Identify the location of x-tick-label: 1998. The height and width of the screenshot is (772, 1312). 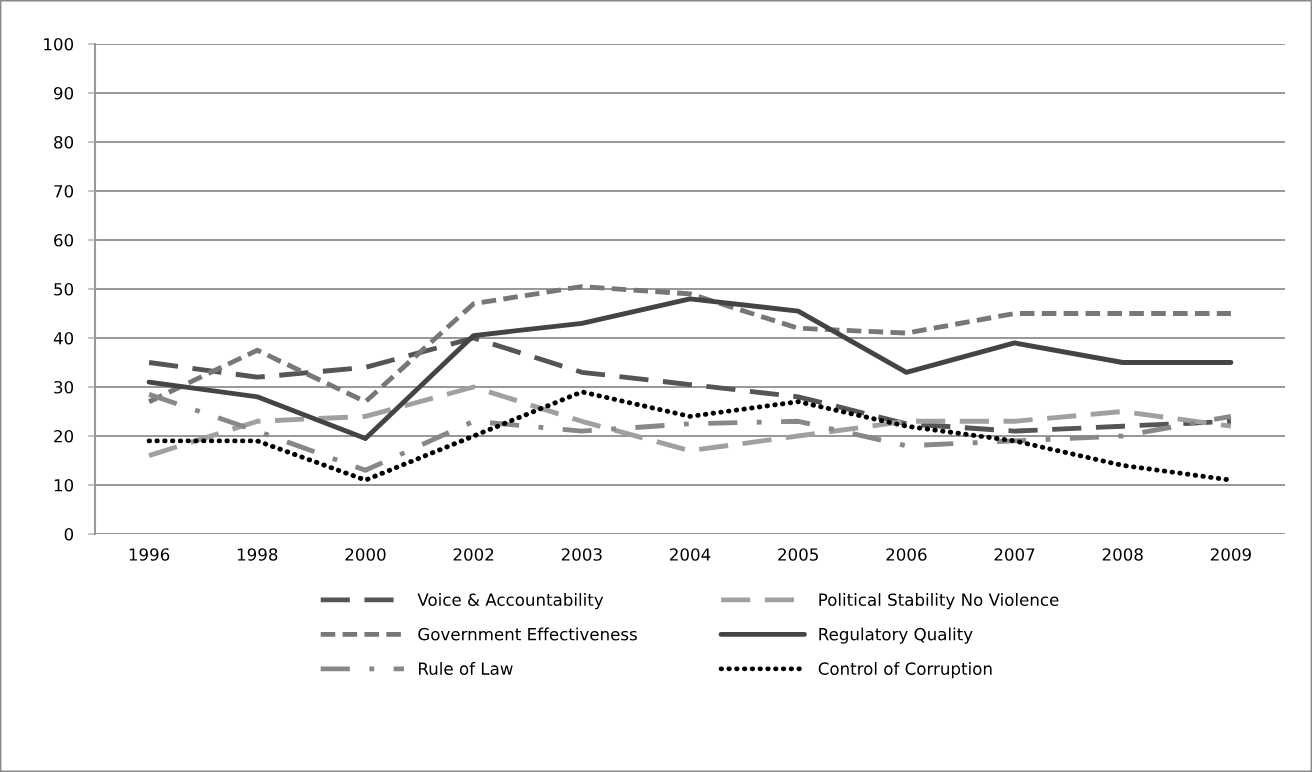
(257, 554).